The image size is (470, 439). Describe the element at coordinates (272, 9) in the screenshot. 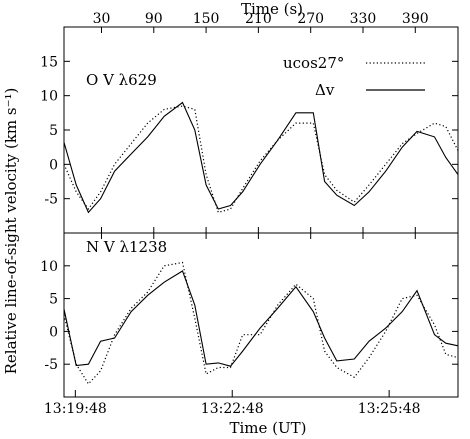

I see `top-axis-label: Time (s)` at that location.